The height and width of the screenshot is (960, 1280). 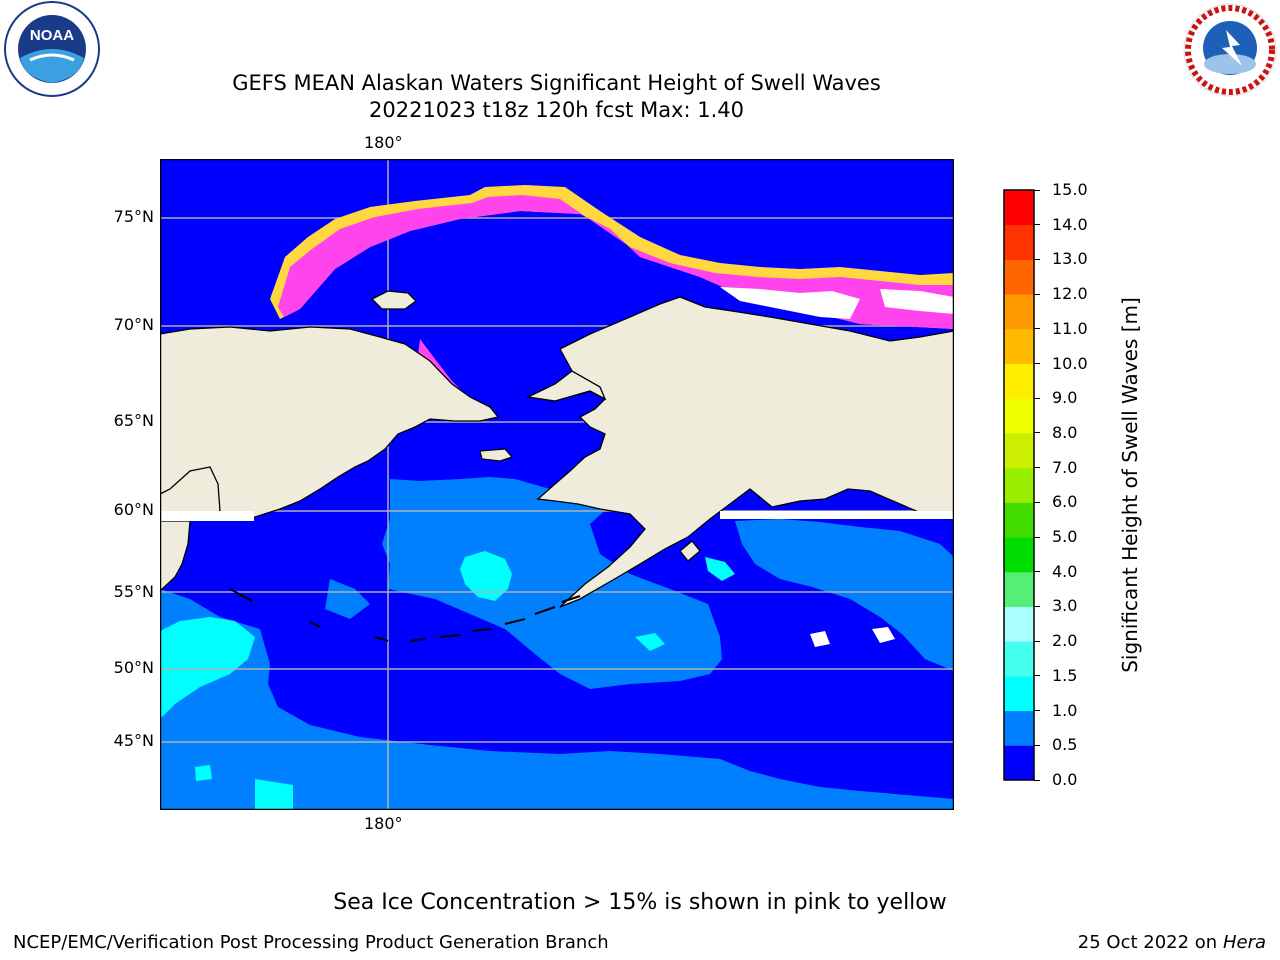 I want to click on footer-machine: Hera, so click(x=1244, y=942).